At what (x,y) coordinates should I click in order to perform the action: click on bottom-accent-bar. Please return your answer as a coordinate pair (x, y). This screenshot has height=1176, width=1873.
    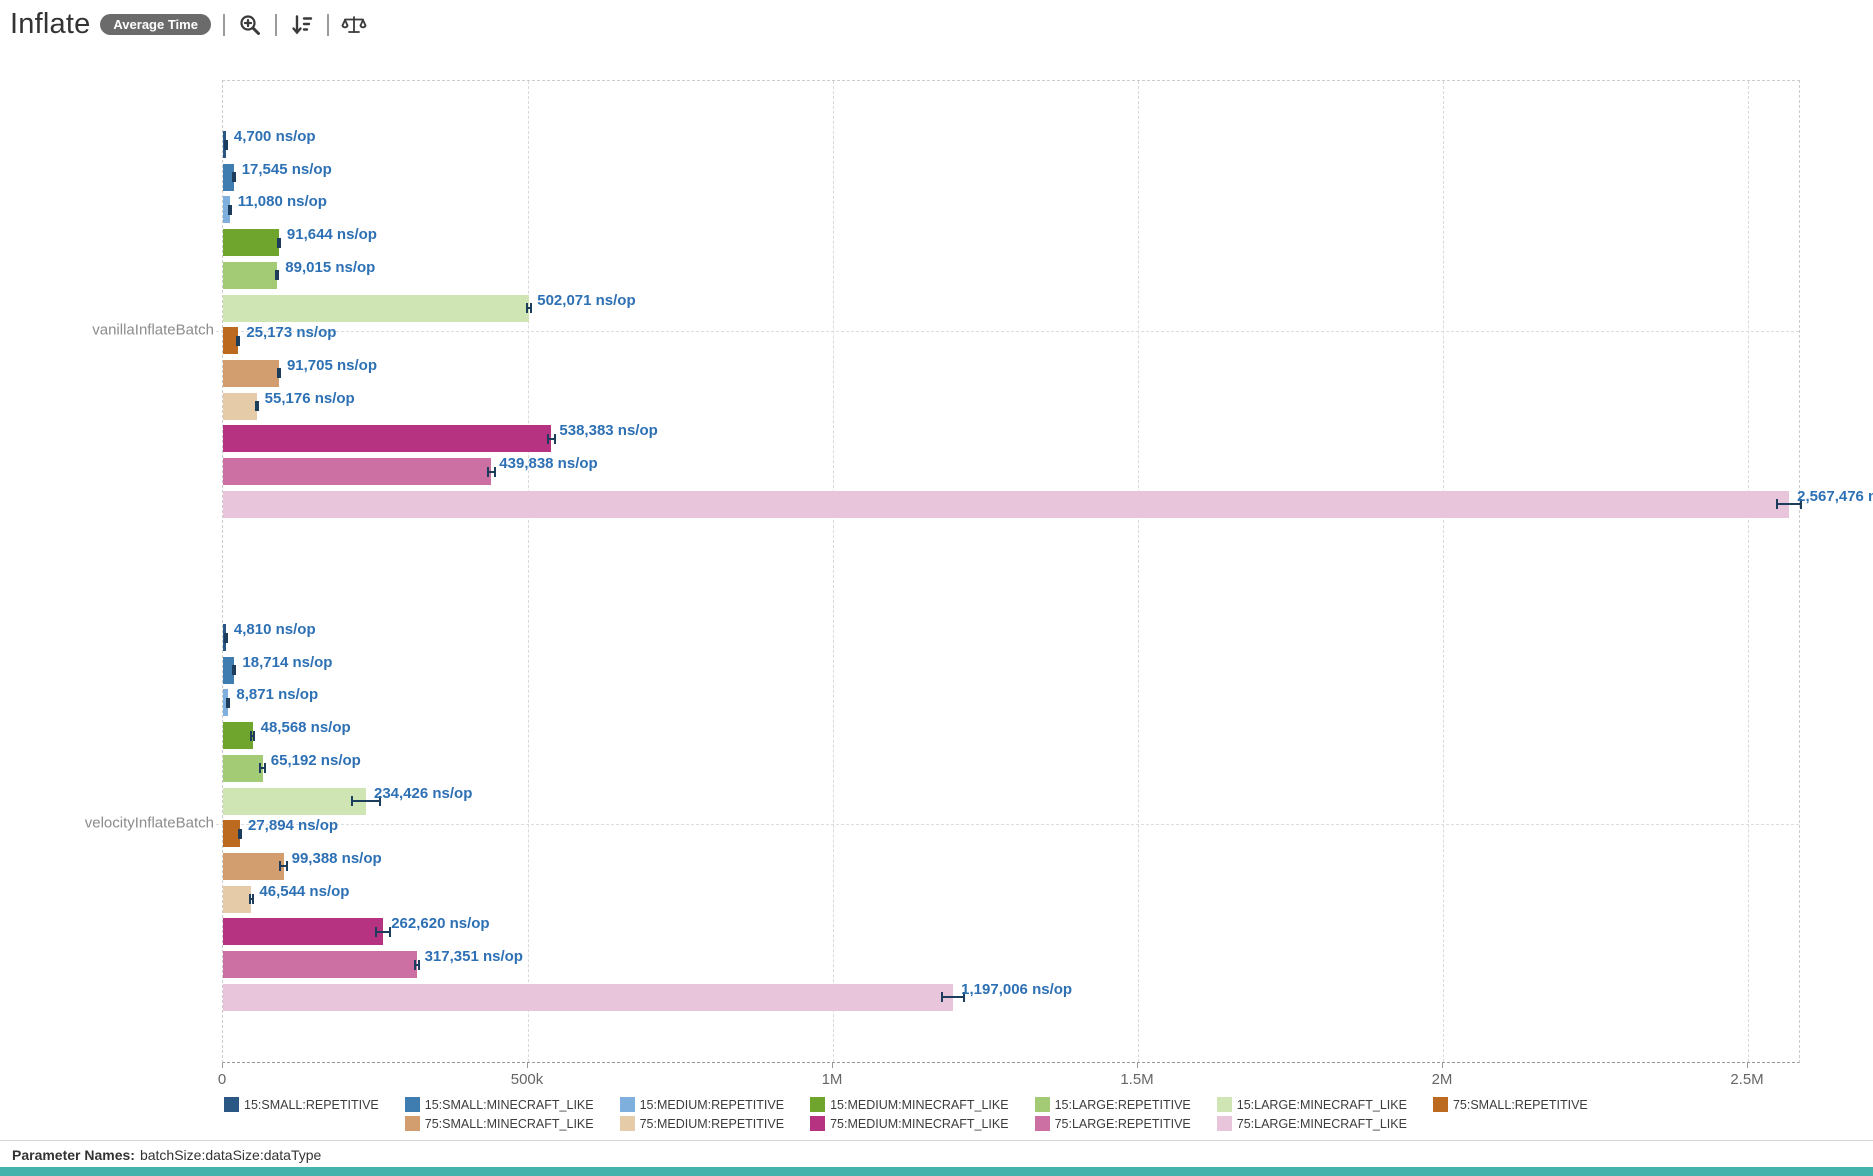
    Looking at the image, I should click on (936, 1171).